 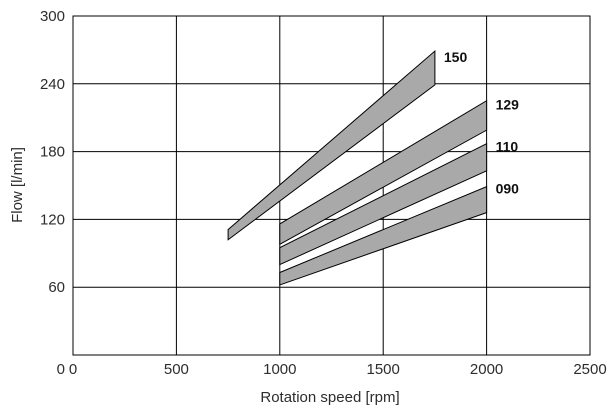 I want to click on band-label-129: 129, so click(x=508, y=104).